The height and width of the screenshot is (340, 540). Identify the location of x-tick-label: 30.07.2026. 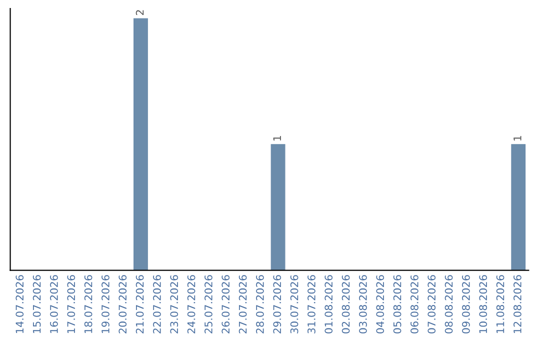
(294, 304).